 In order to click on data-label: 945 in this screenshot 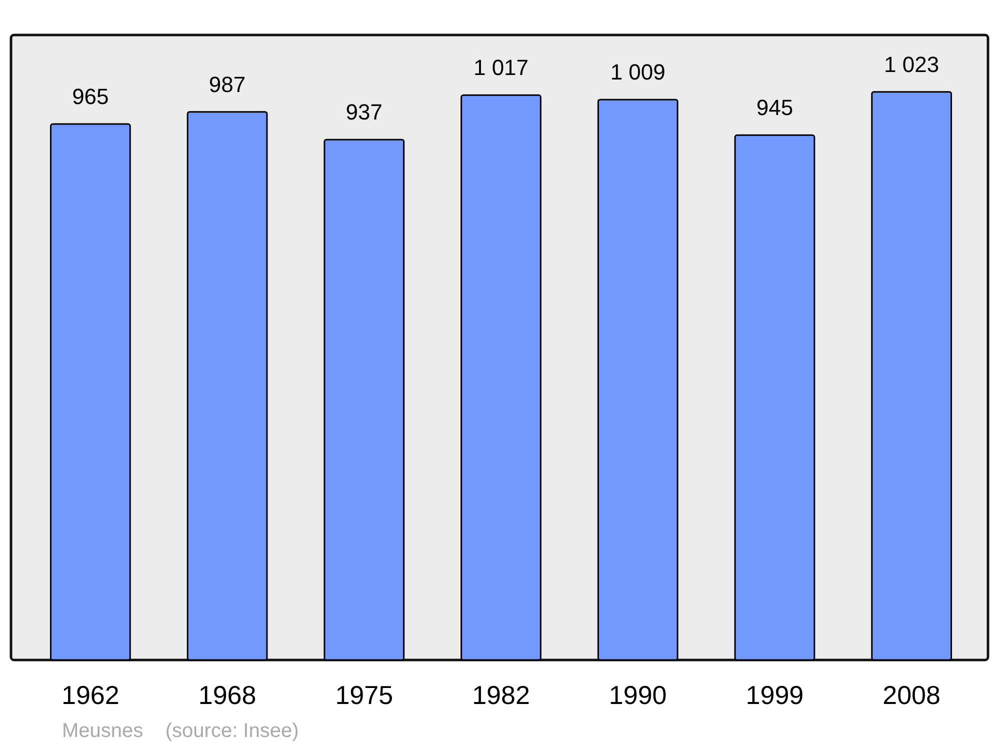, I will do `click(775, 107)`.